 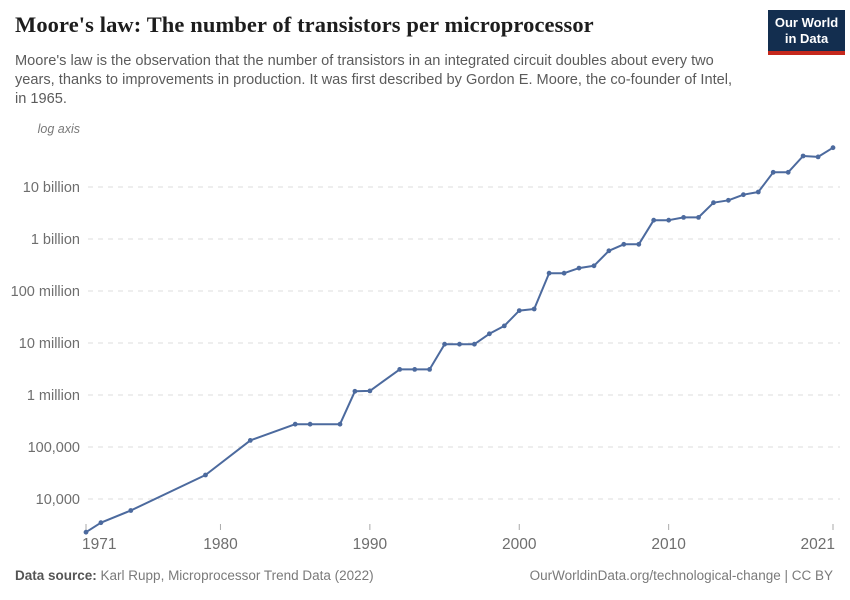 What do you see at coordinates (668, 544) in the screenshot?
I see `x-axis-tick-label: 2010` at bounding box center [668, 544].